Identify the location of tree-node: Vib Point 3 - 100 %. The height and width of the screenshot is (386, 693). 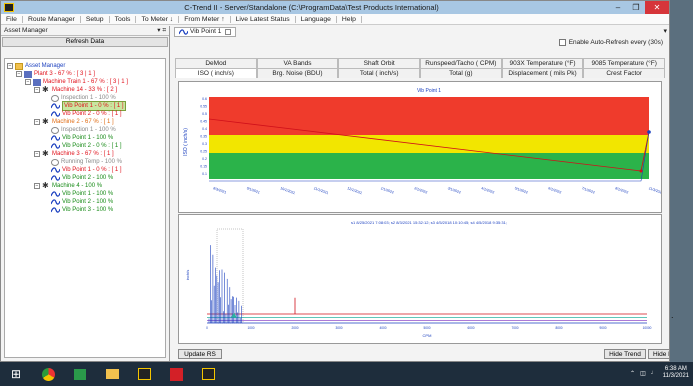
(85, 210).